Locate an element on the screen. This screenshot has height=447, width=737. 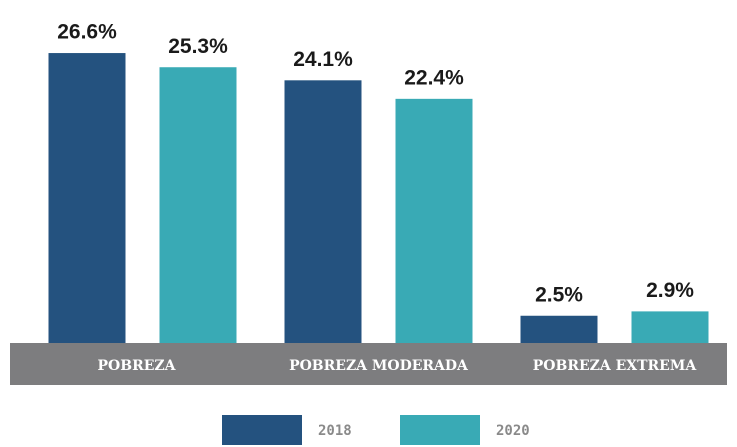
legend-label: 2020 is located at coordinates (513, 431).